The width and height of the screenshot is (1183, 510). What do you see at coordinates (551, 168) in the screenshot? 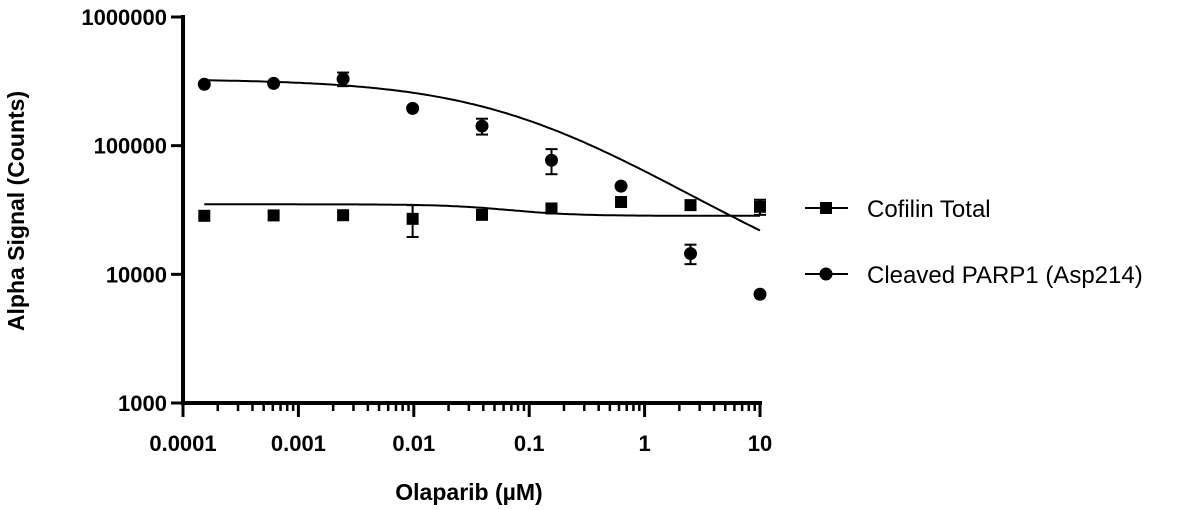
I see `error-bars` at bounding box center [551, 168].